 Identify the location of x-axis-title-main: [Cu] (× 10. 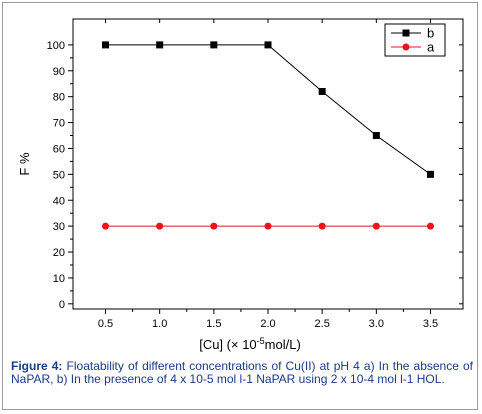
(227, 344).